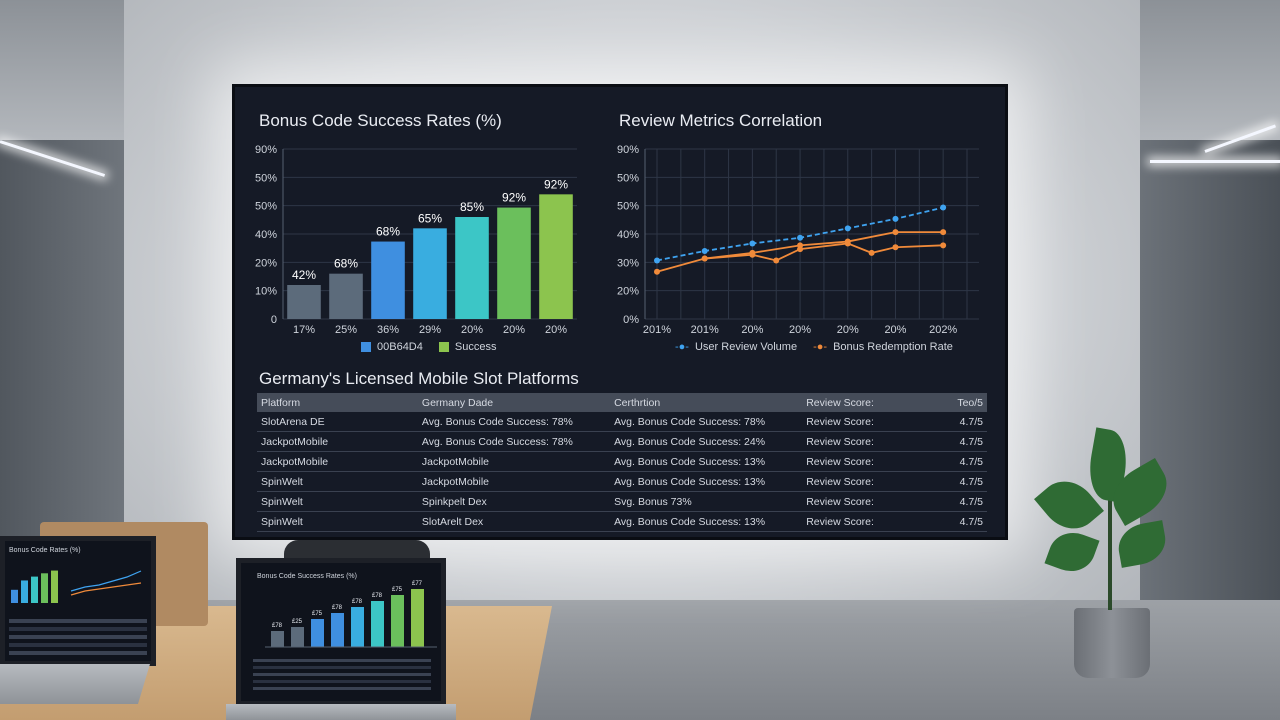  Describe the element at coordinates (820, 347) in the screenshot. I see `legend-marker-orange: -●-` at that location.